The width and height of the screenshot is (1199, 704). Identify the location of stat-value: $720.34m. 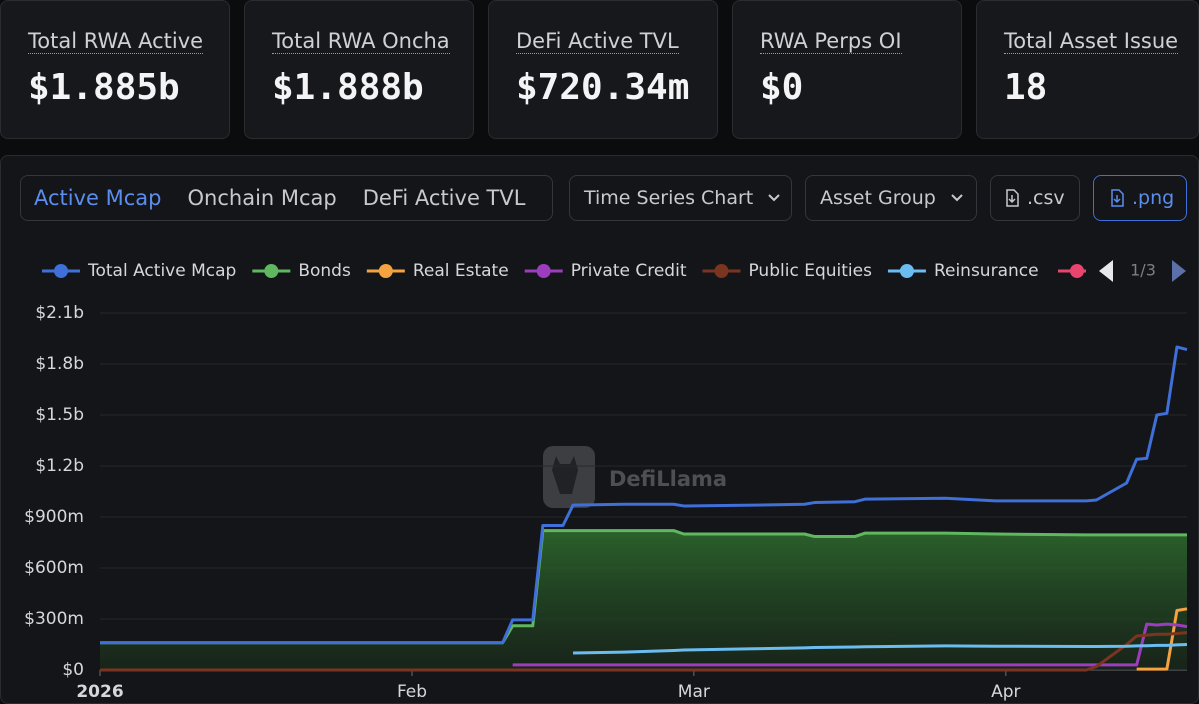
(603, 87).